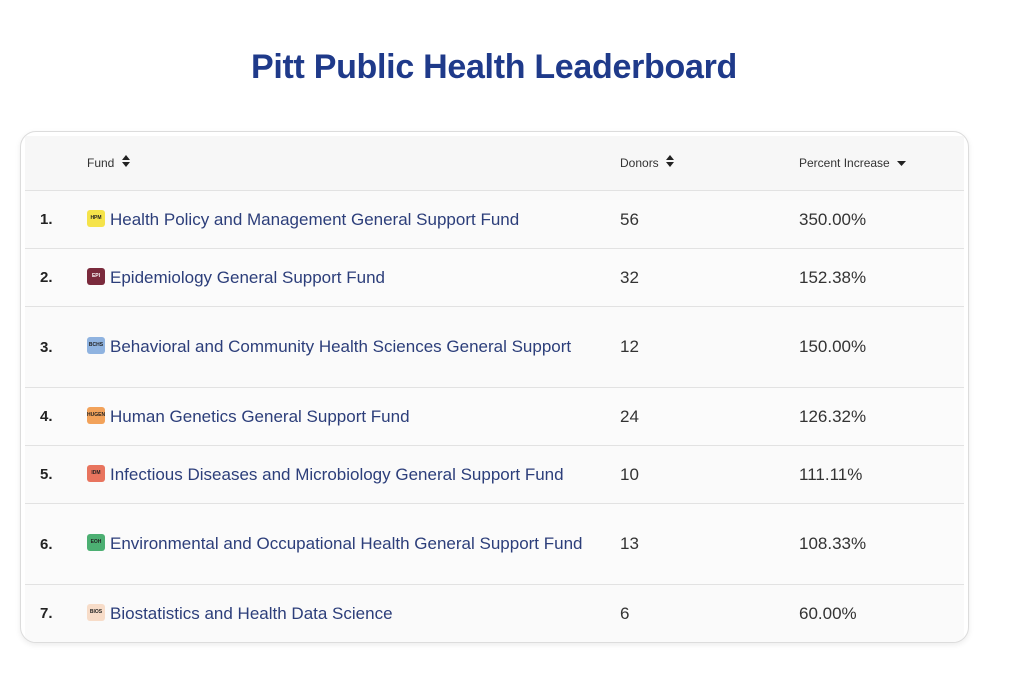  I want to click on column-header-percent-increase: Percent Increase, so click(853, 163).